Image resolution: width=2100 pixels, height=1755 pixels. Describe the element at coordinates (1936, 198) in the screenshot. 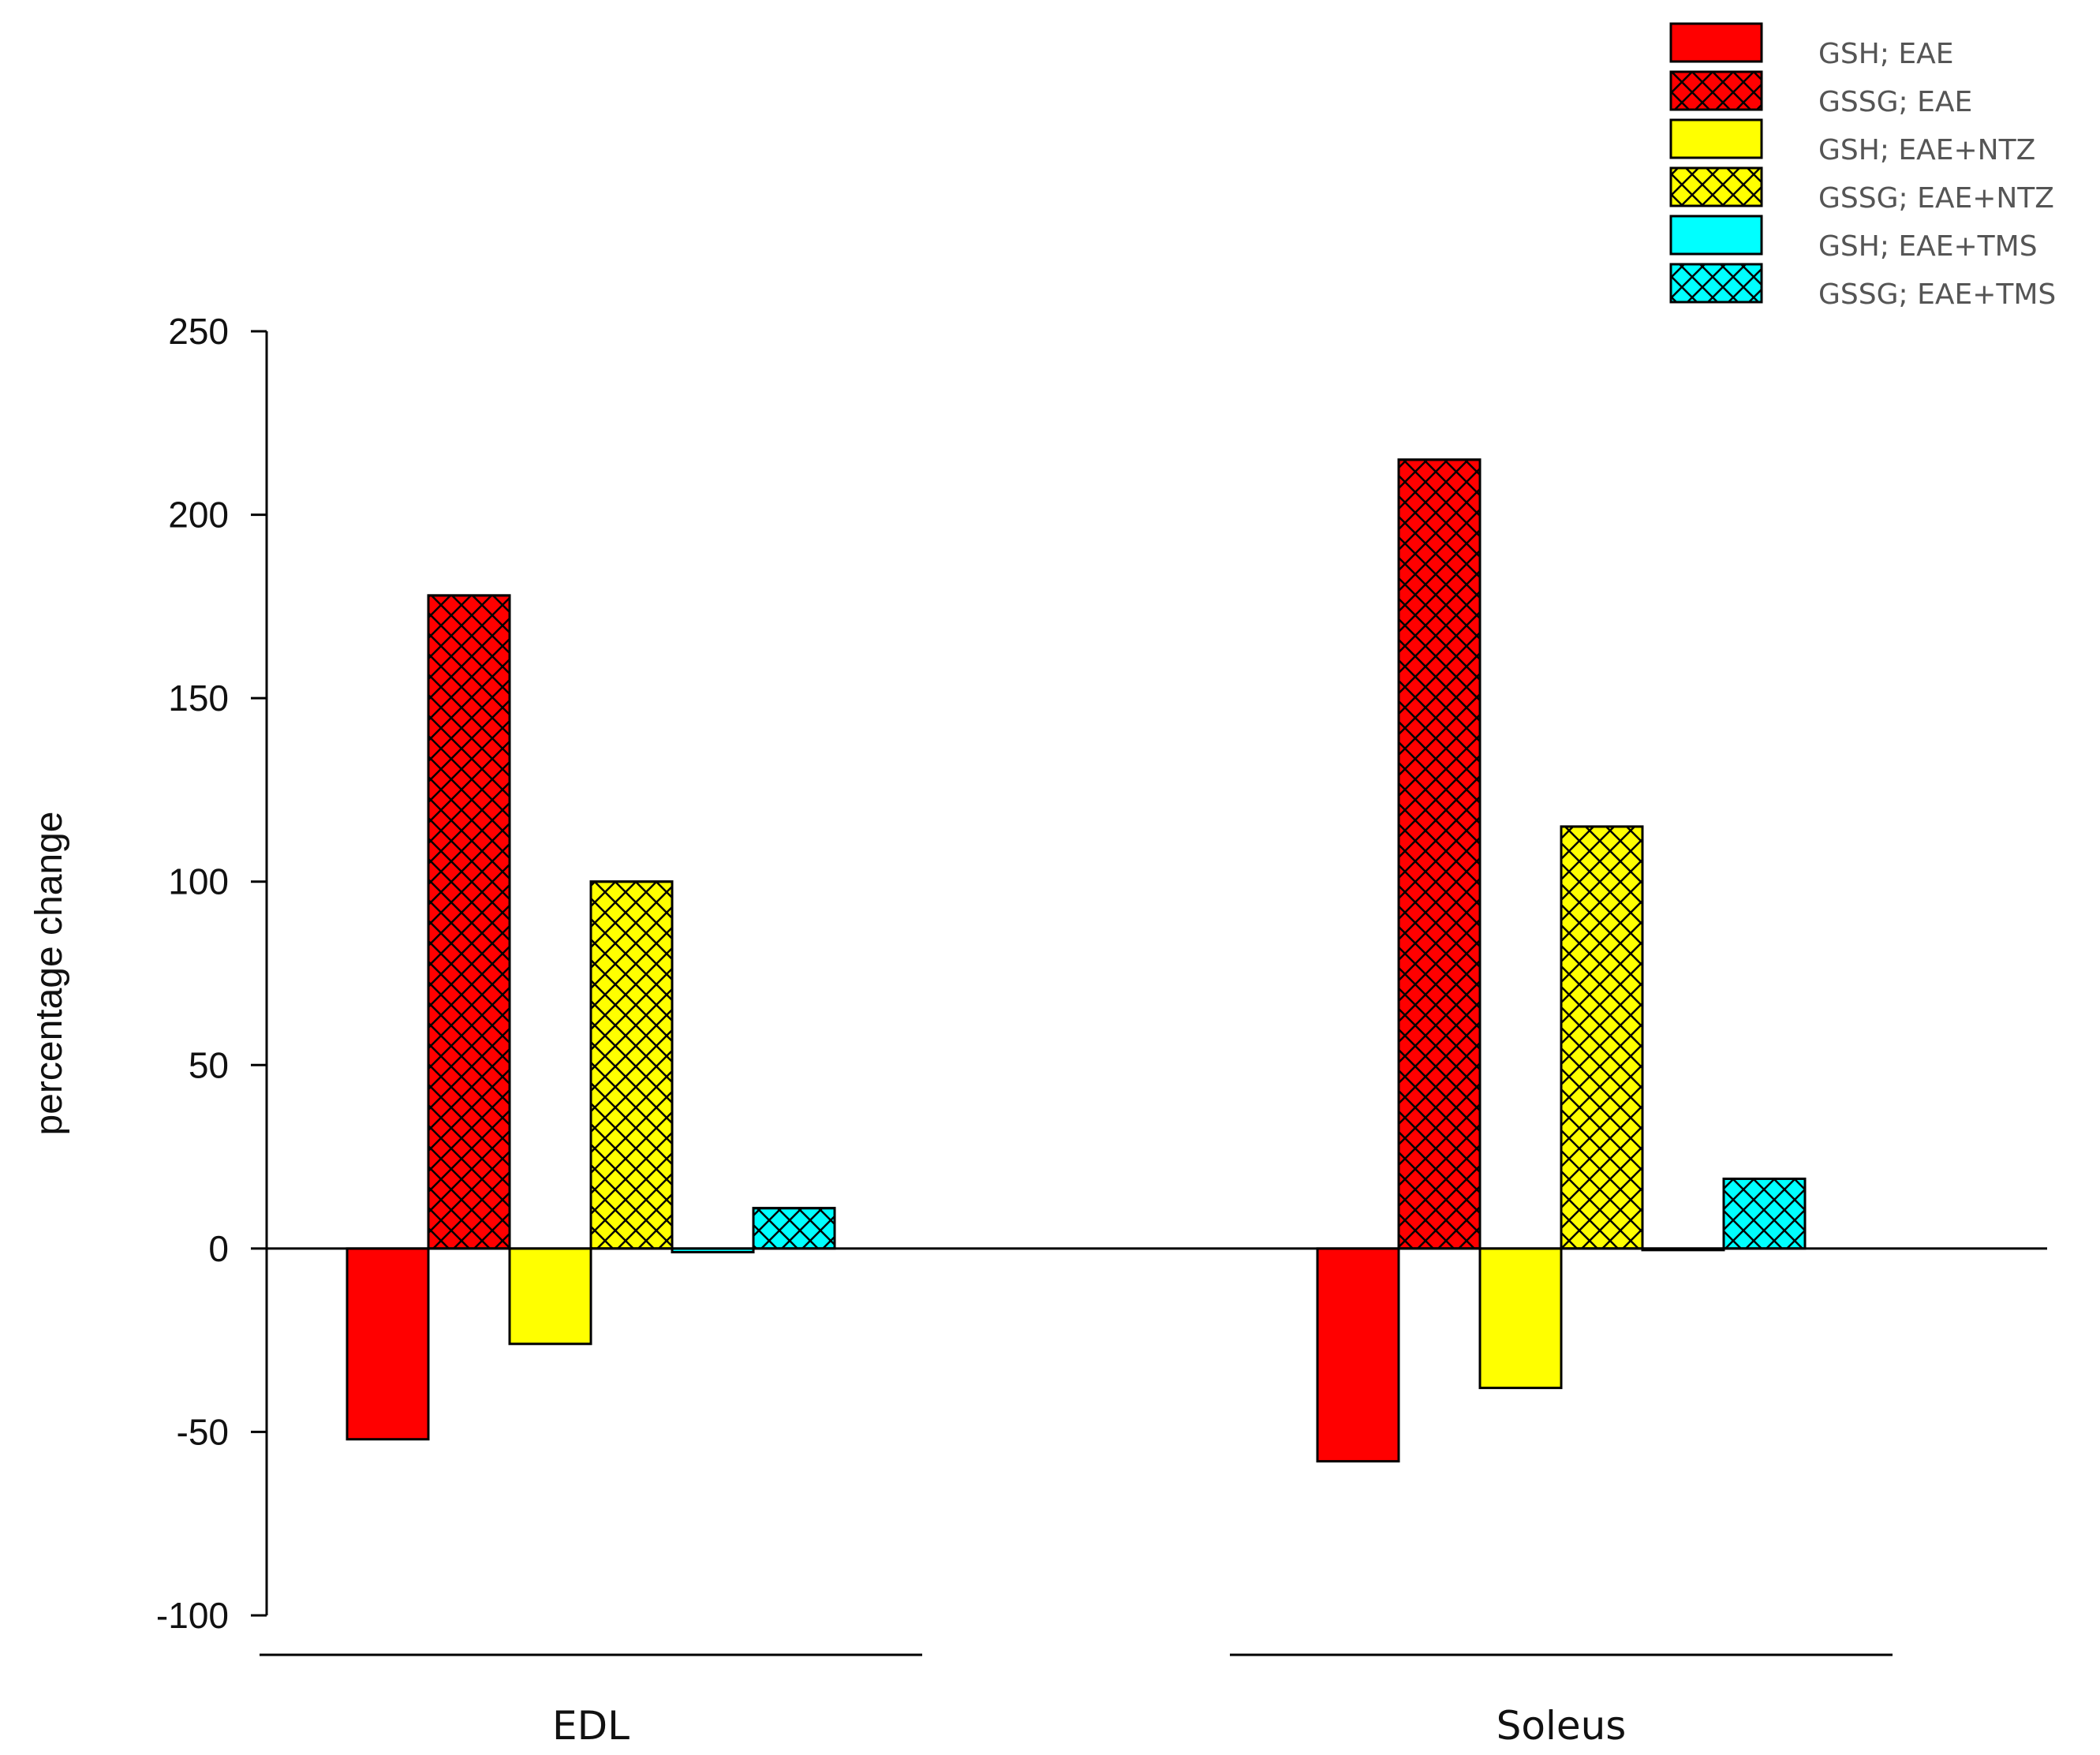

I see `legend-label-3: GSSG; EAE+NTZ` at that location.